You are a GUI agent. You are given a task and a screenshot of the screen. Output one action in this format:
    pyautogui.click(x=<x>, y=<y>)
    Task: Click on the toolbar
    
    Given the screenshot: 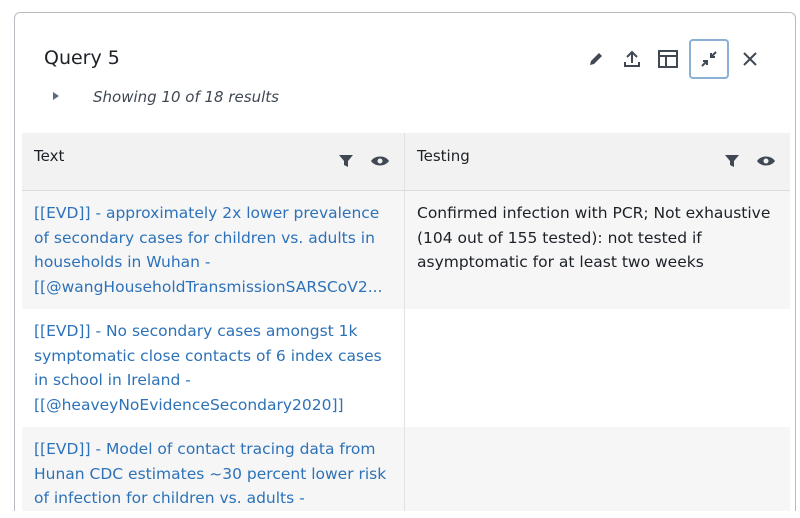 What is the action you would take?
    pyautogui.click(x=673, y=59)
    